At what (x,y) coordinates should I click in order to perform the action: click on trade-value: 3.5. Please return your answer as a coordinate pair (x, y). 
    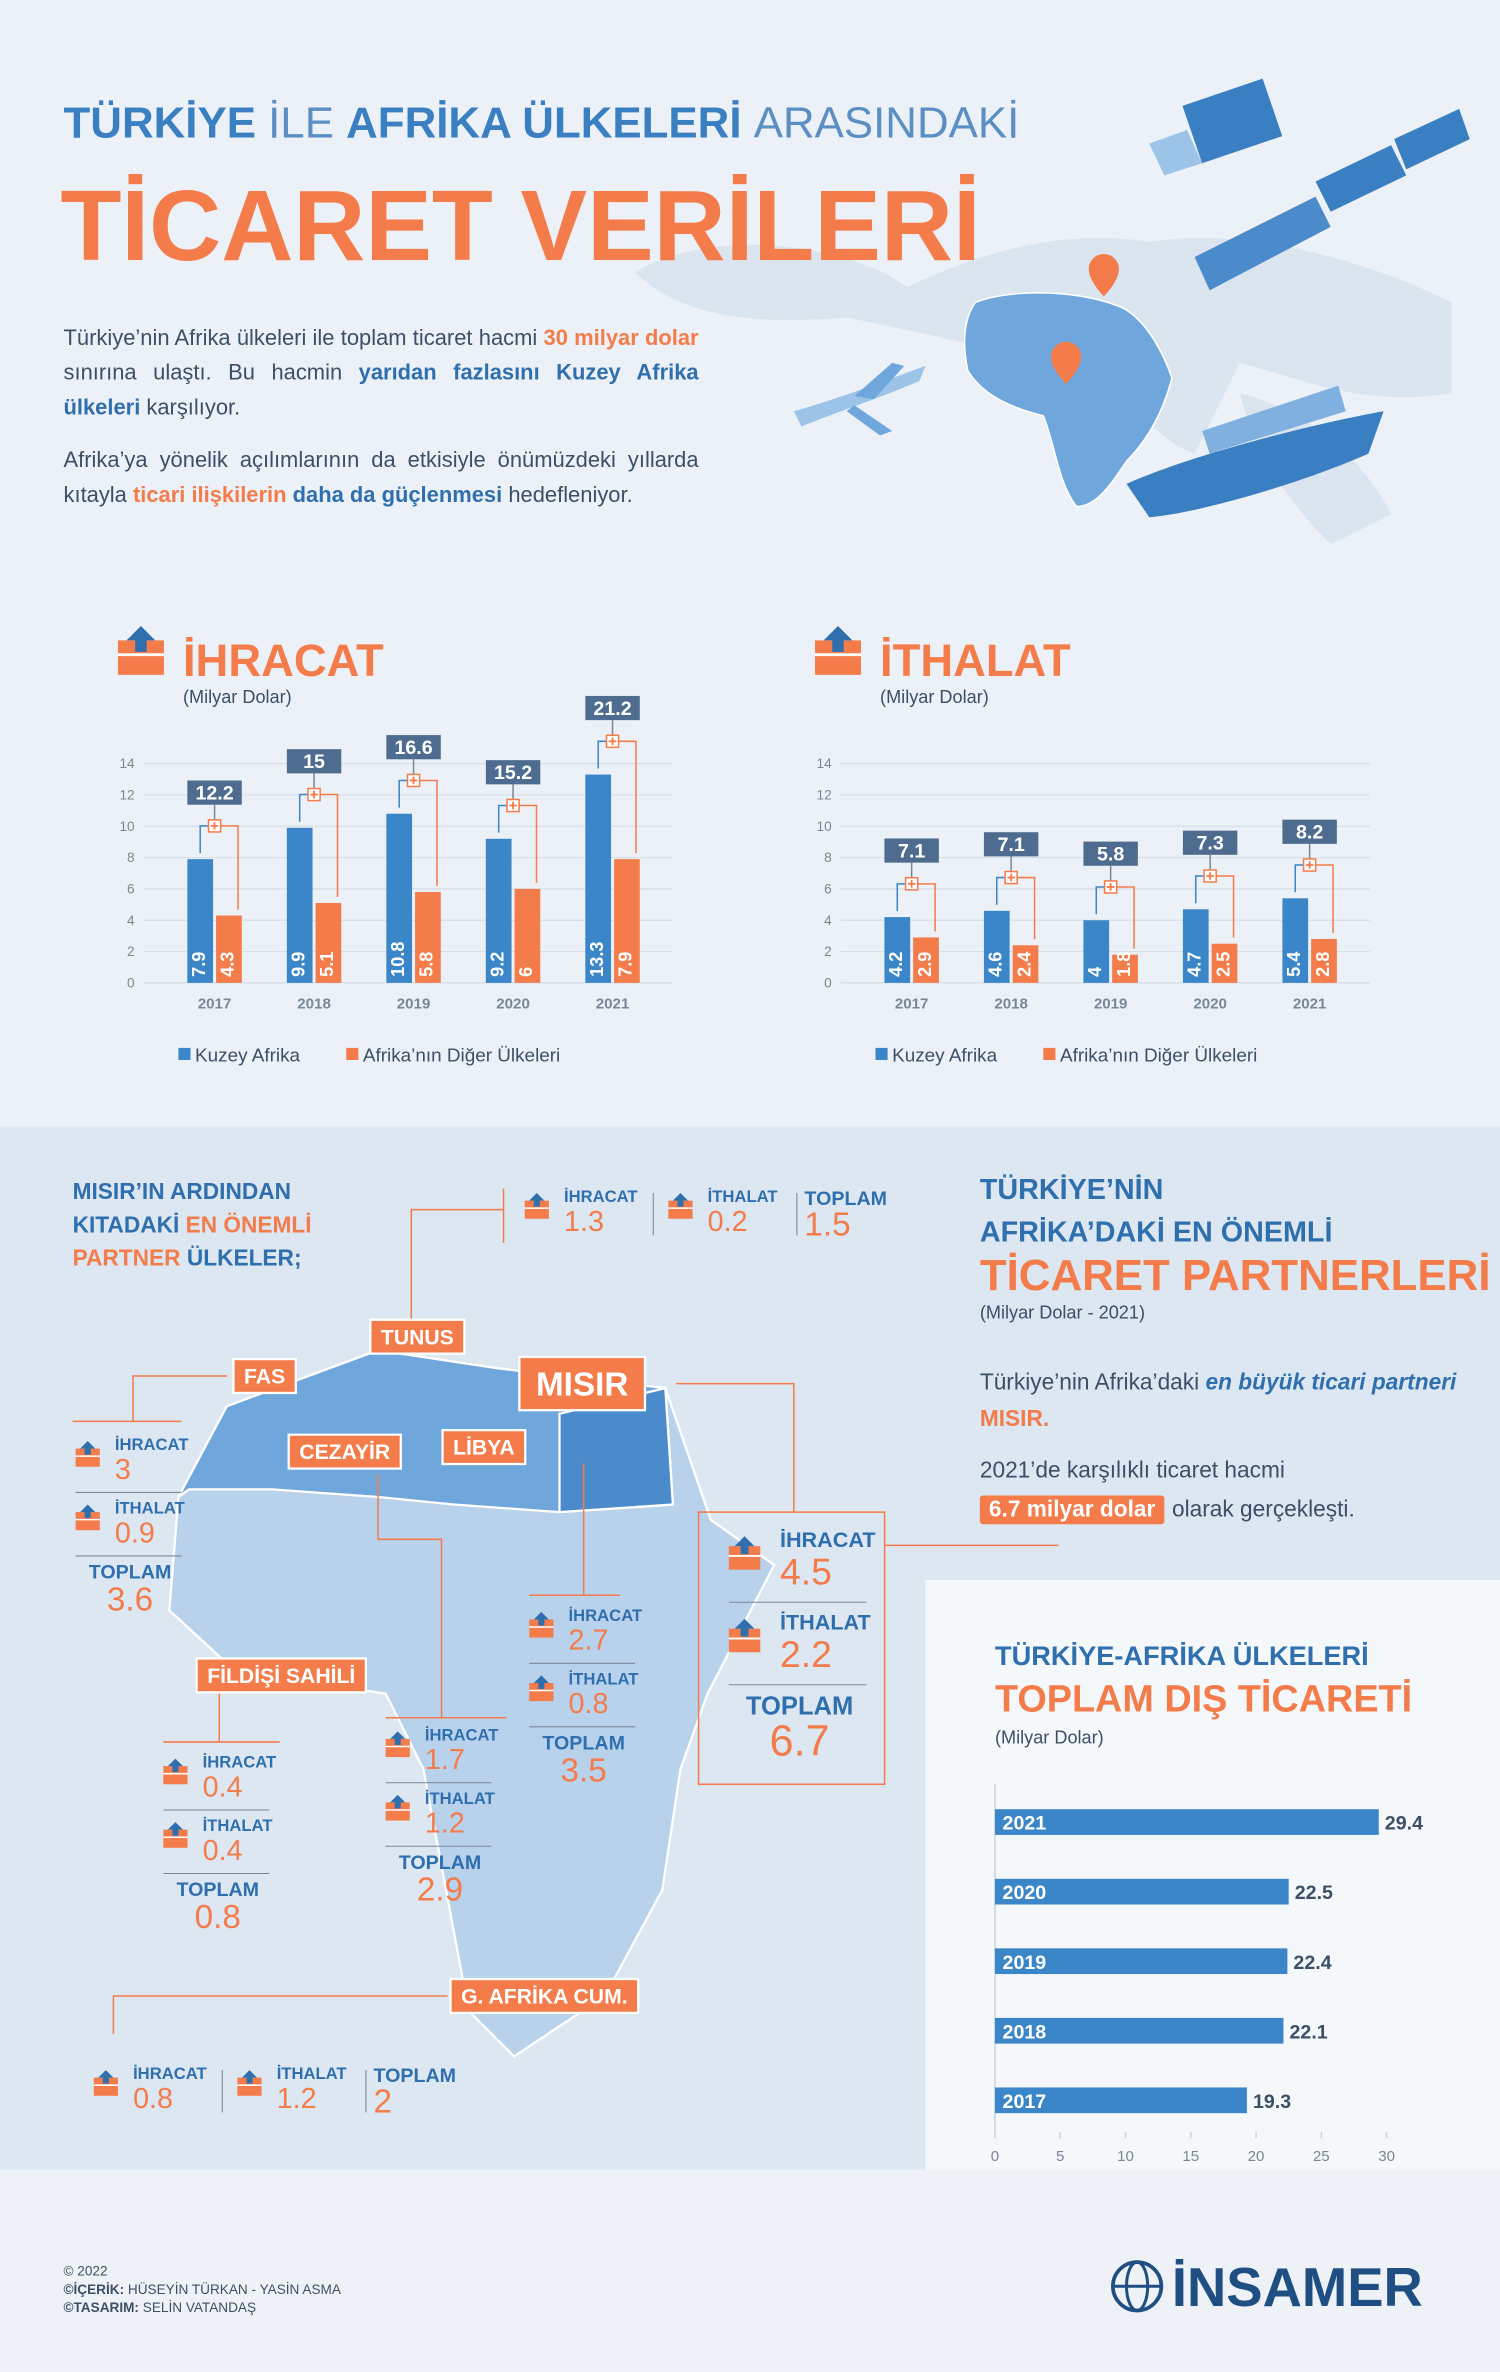
    Looking at the image, I should click on (584, 1770).